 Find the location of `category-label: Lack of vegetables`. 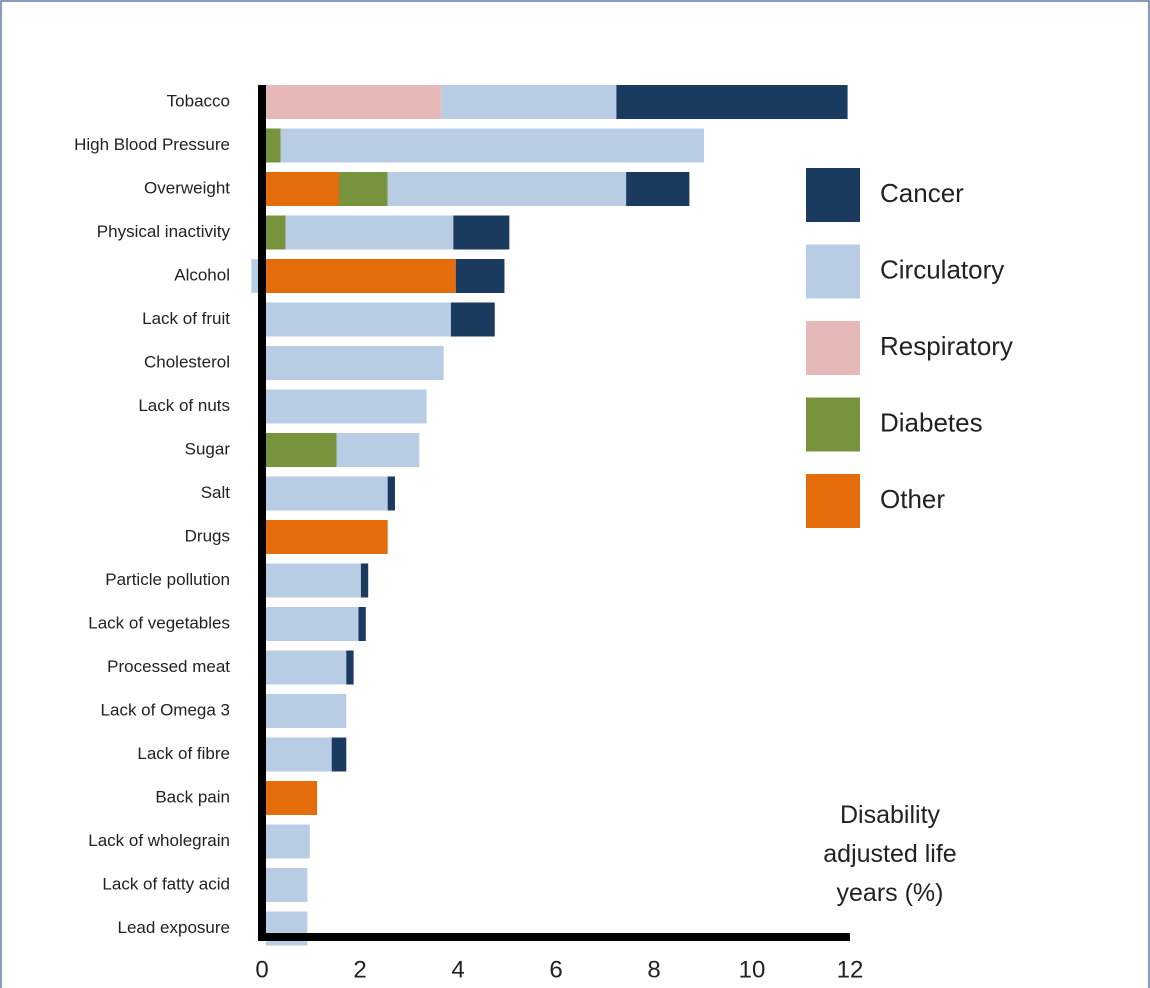

category-label: Lack of vegetables is located at coordinates (159, 622).